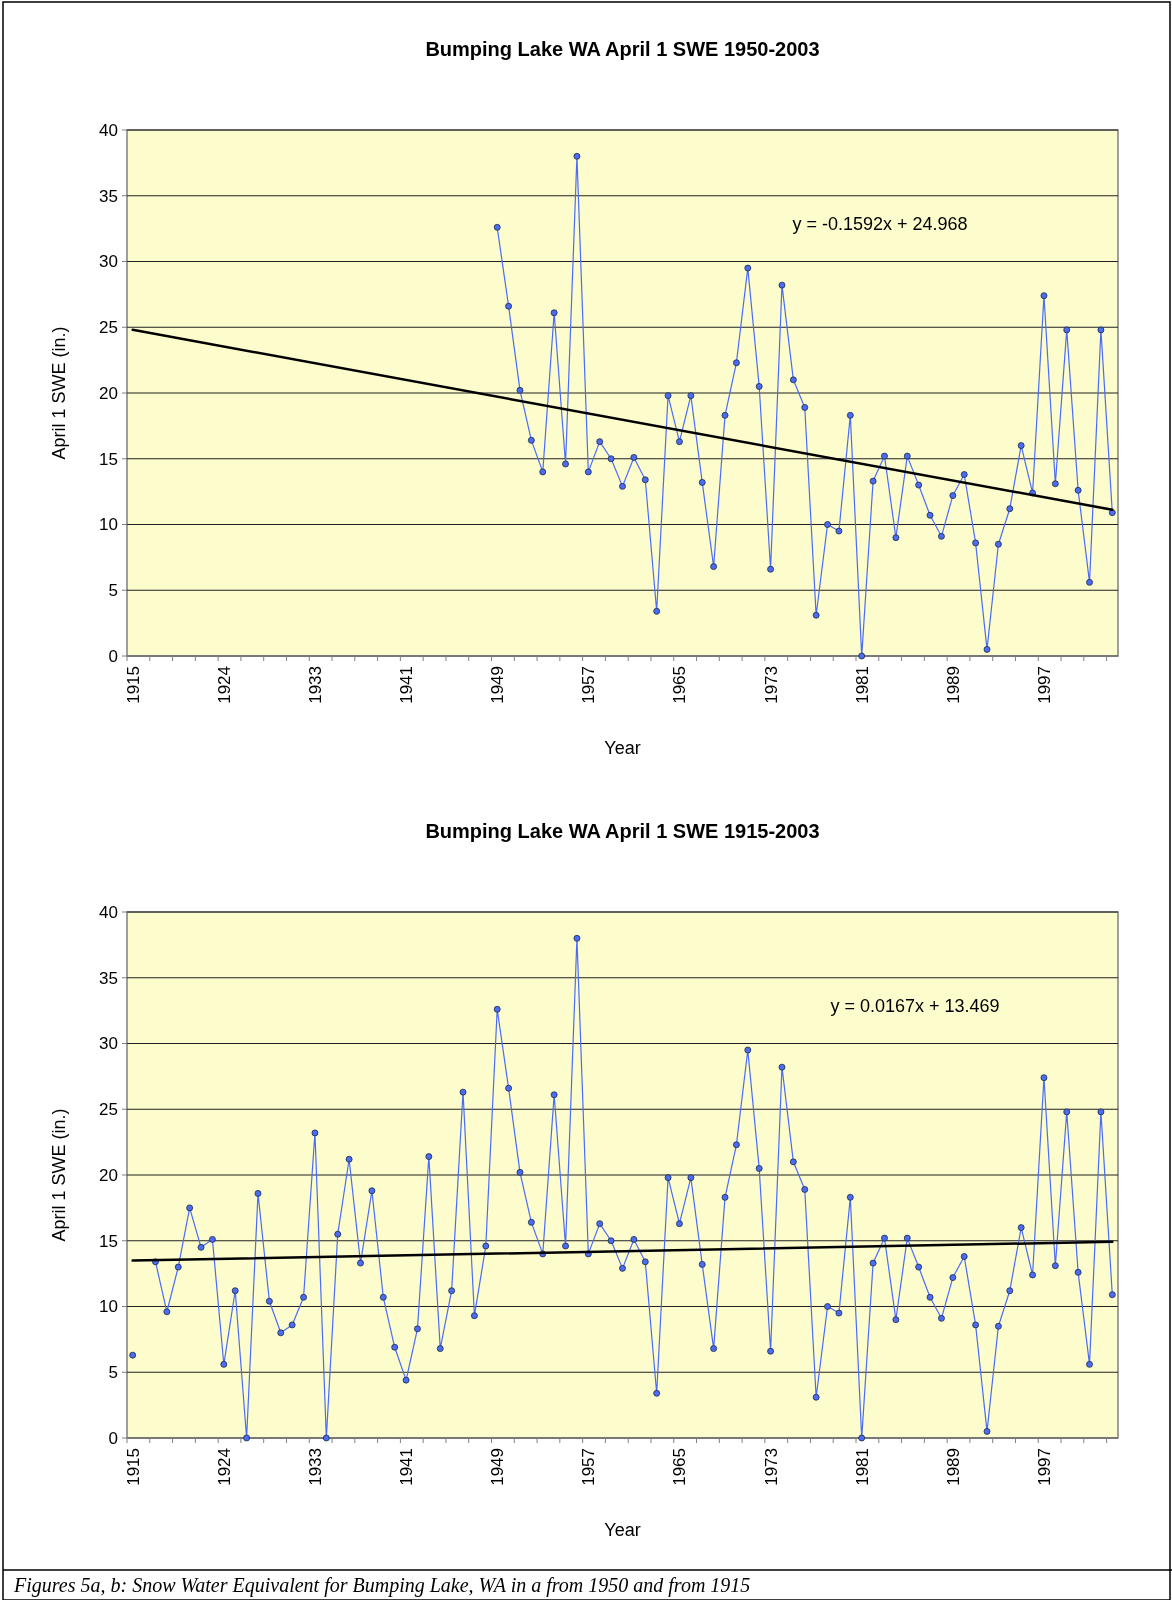 Image resolution: width=1172 pixels, height=1600 pixels. Describe the element at coordinates (382, 1585) in the screenshot. I see `text: Figures 5a, b: Snow Water Equivalent for Bumping Lake, WA in a from 1950 and from 1915` at that location.